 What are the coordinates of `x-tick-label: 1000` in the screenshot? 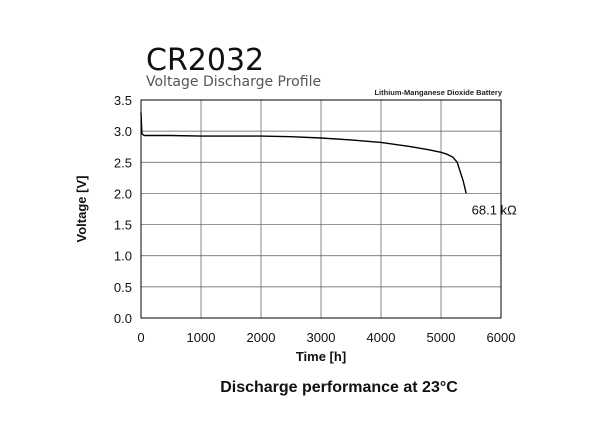 It's located at (201, 337).